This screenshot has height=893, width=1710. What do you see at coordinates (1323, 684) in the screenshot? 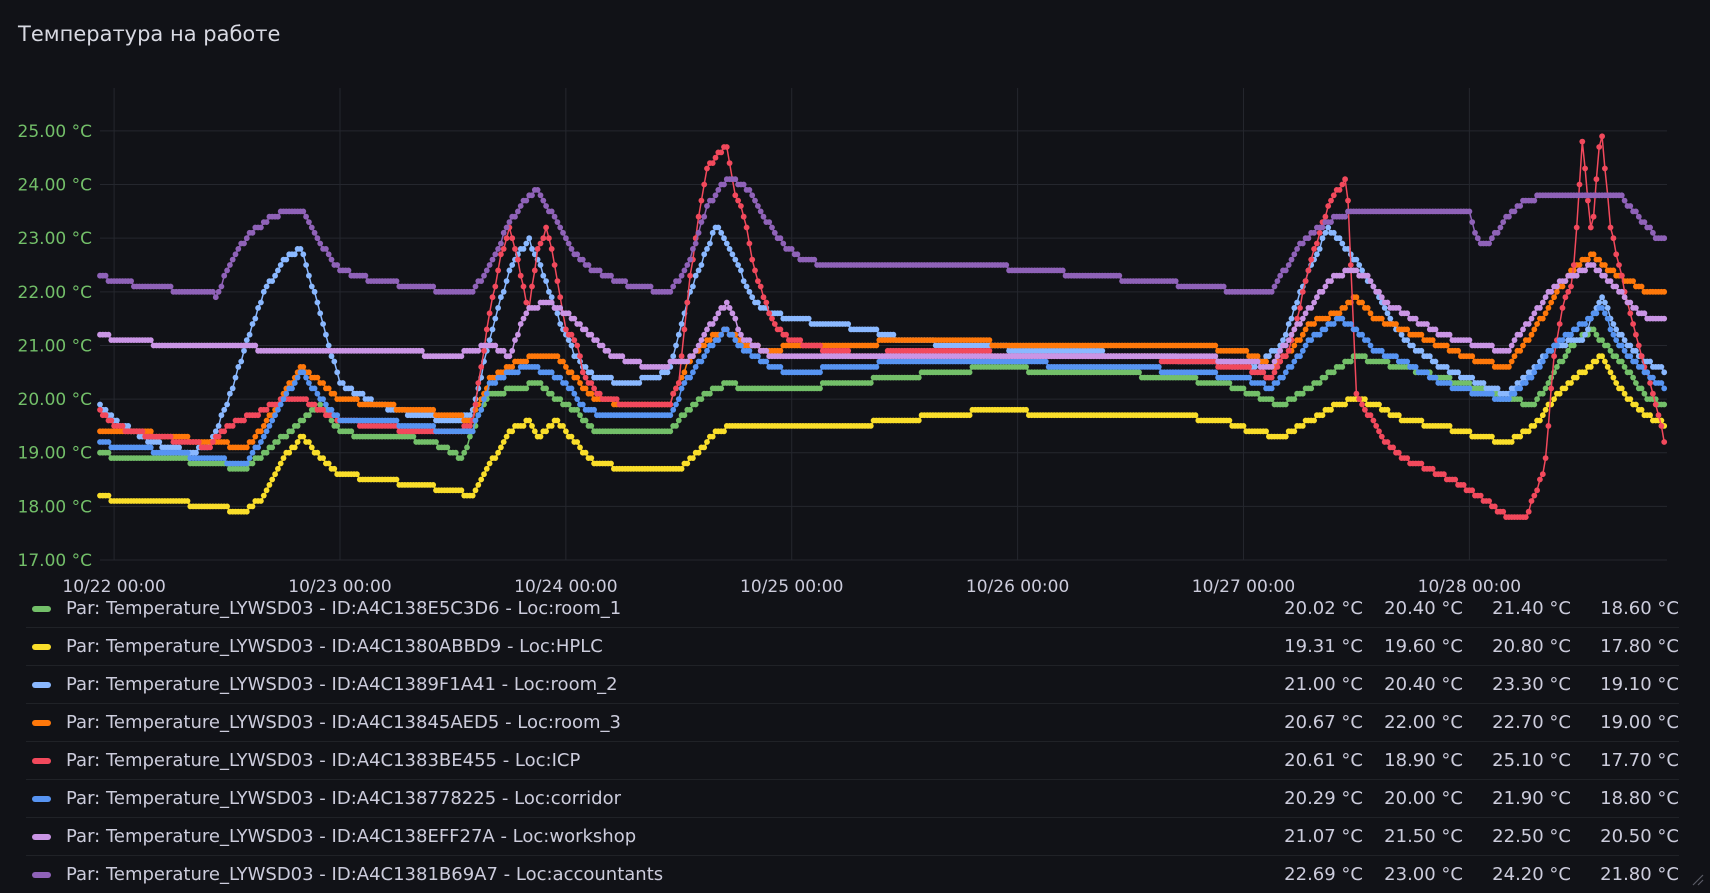
I see `legend-stat-last: 21.00 °C` at bounding box center [1323, 684].